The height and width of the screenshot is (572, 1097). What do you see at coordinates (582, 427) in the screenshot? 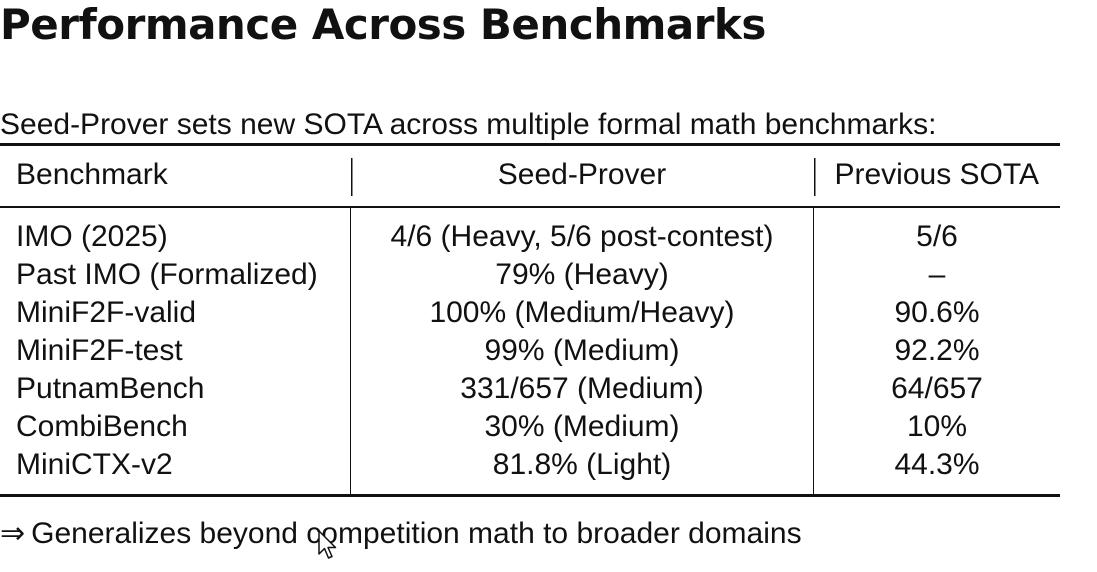
I see `cell-seed-prover: 30% (Medium)` at bounding box center [582, 427].